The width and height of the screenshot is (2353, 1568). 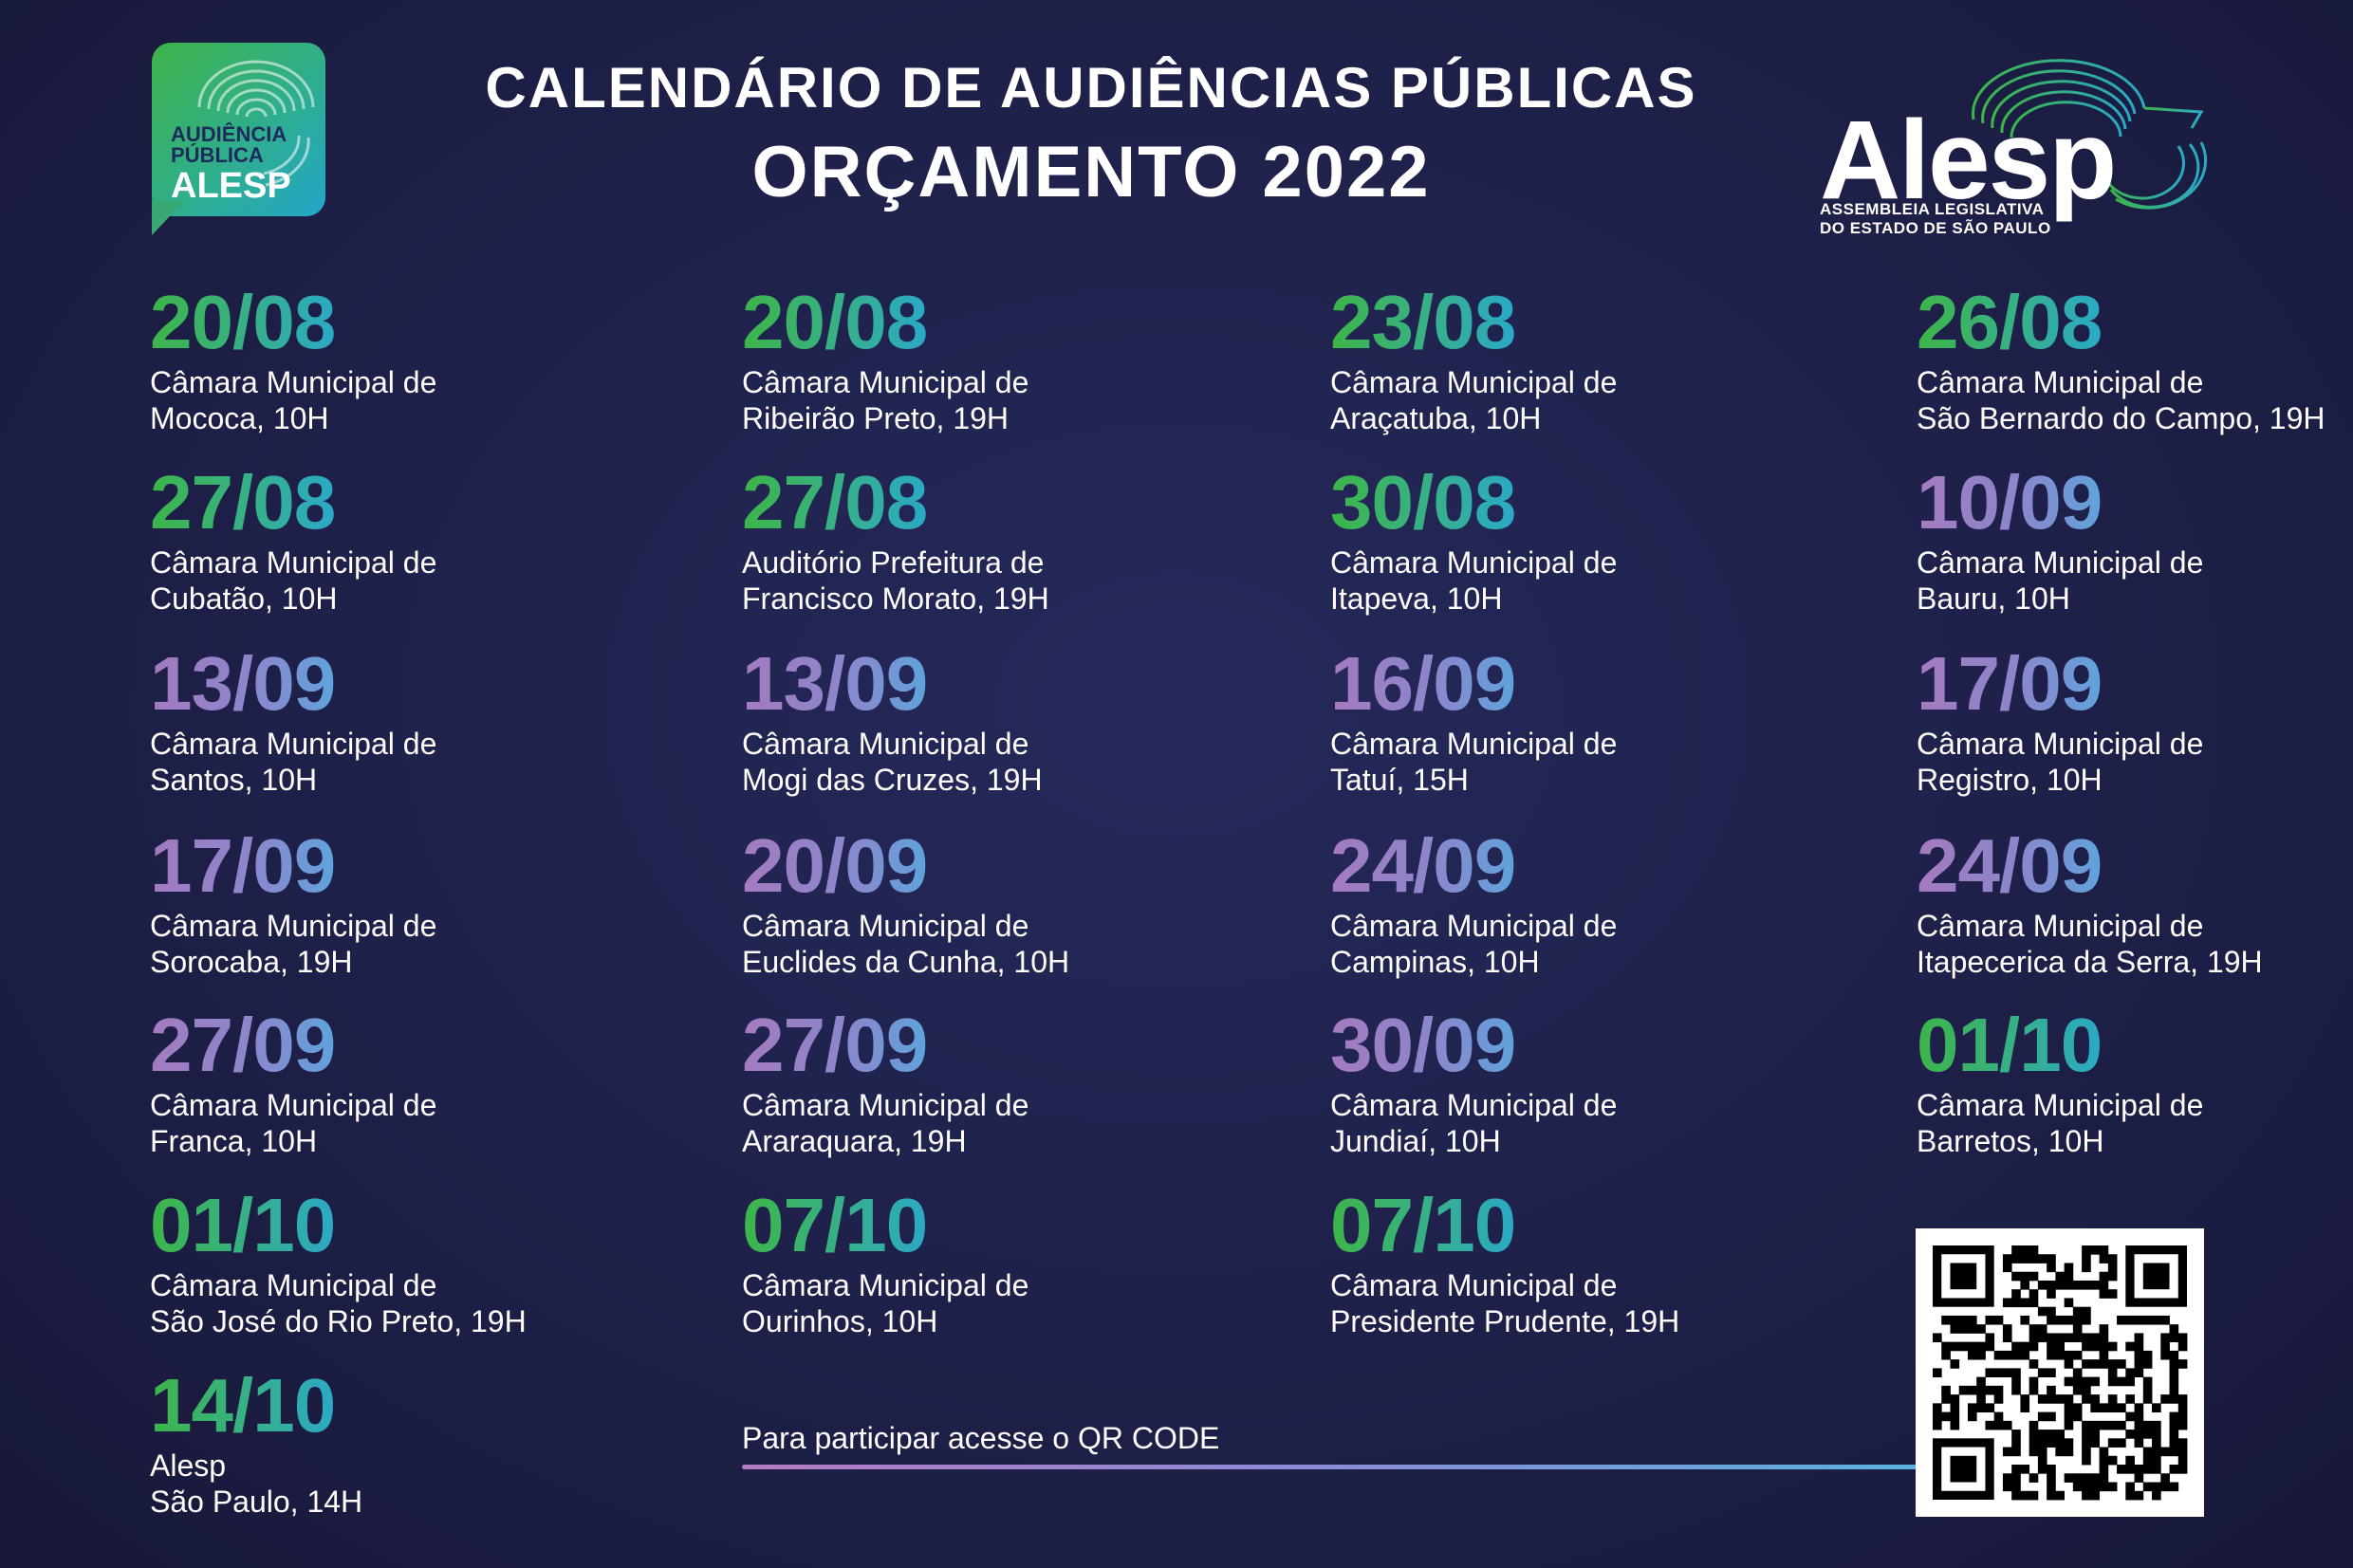 I want to click on alesp-subtitle-2: DO ESTADO DE SÃO PAULO, so click(x=1935, y=228).